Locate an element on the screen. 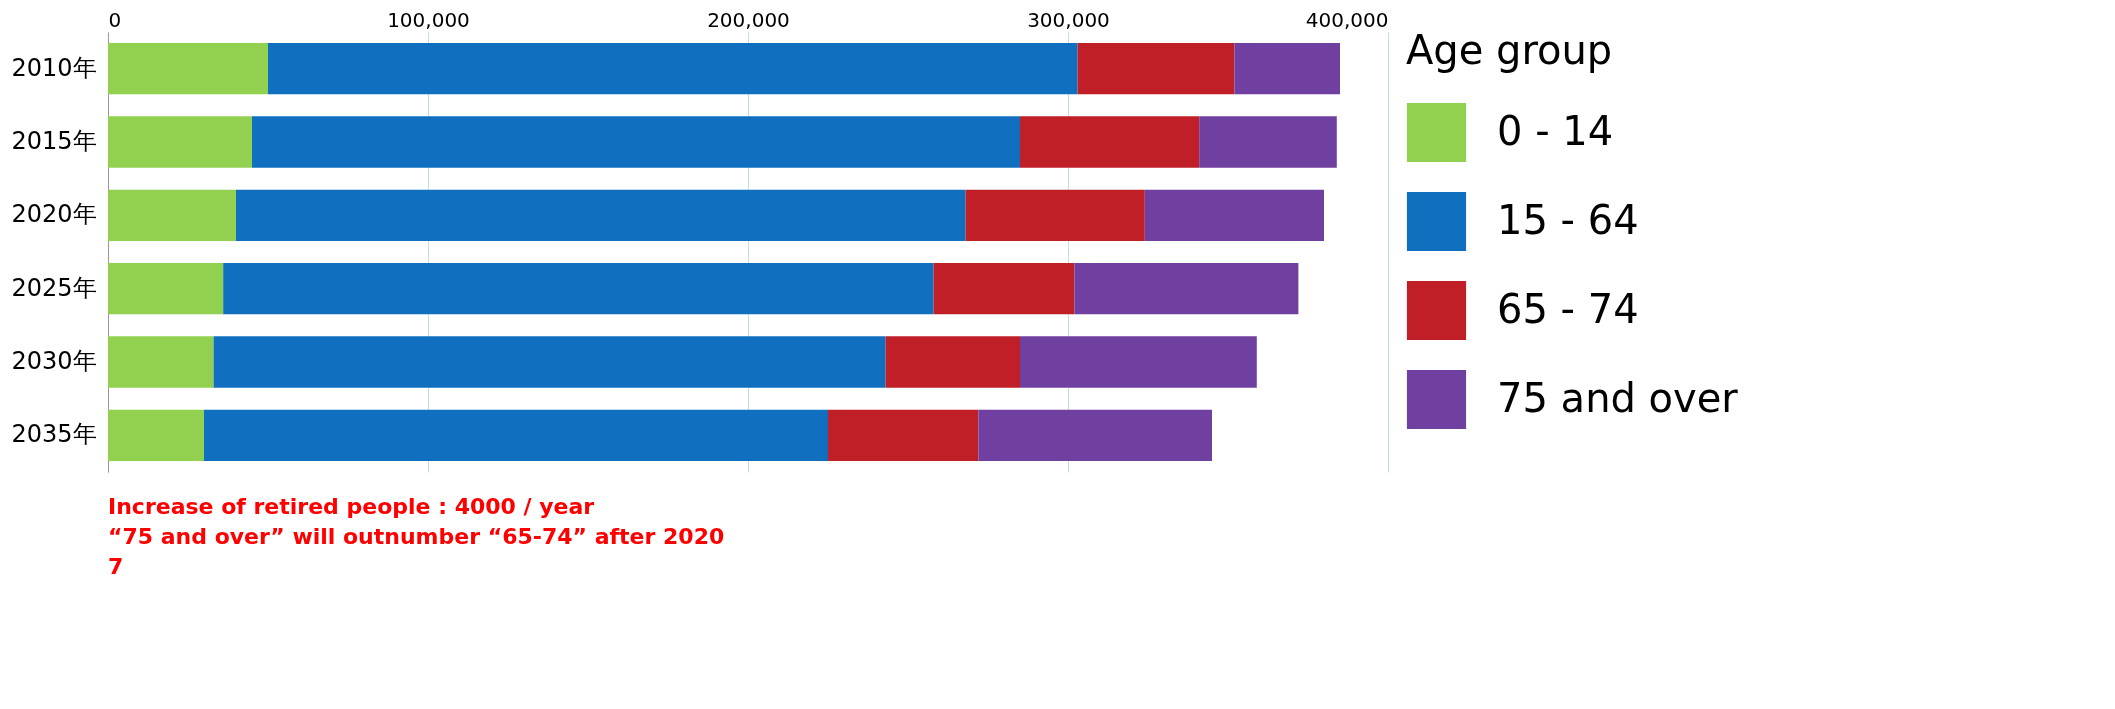  x-tick-label: 0 is located at coordinates (115, 19).